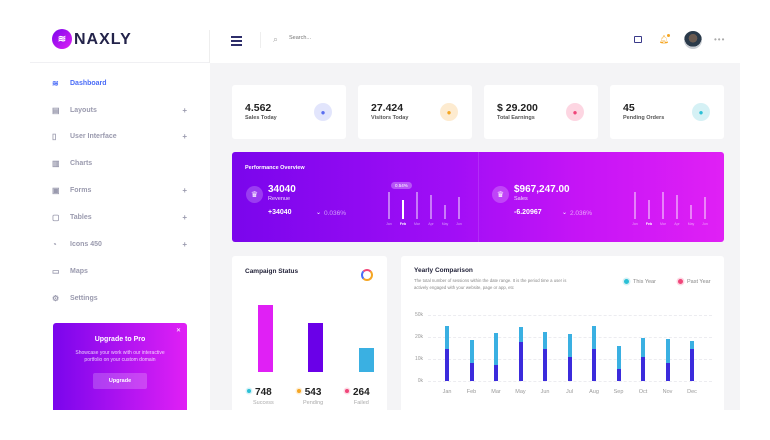  Describe the element at coordinates (120, 271) in the screenshot. I see `sidebar-item-maps: ▭ Maps` at that location.